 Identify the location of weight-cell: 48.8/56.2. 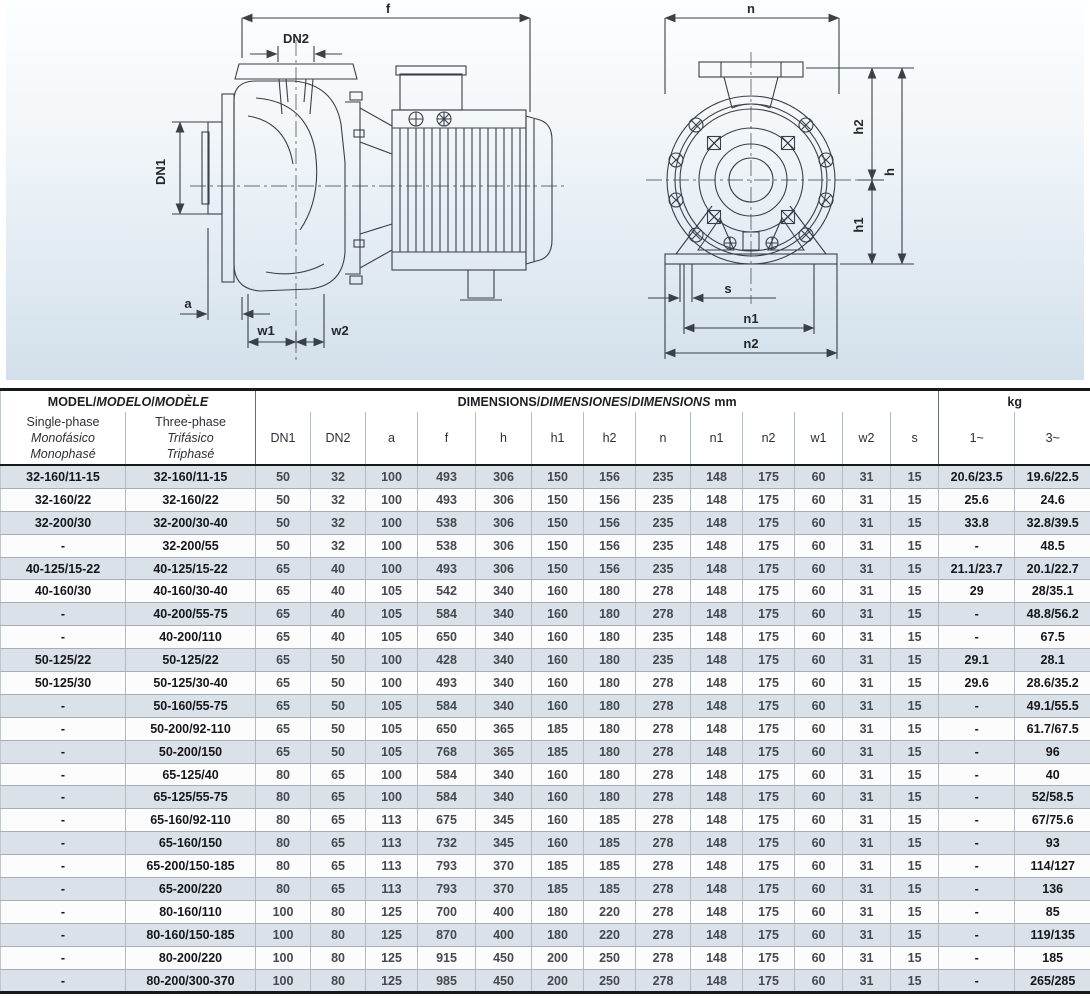
(1052, 614).